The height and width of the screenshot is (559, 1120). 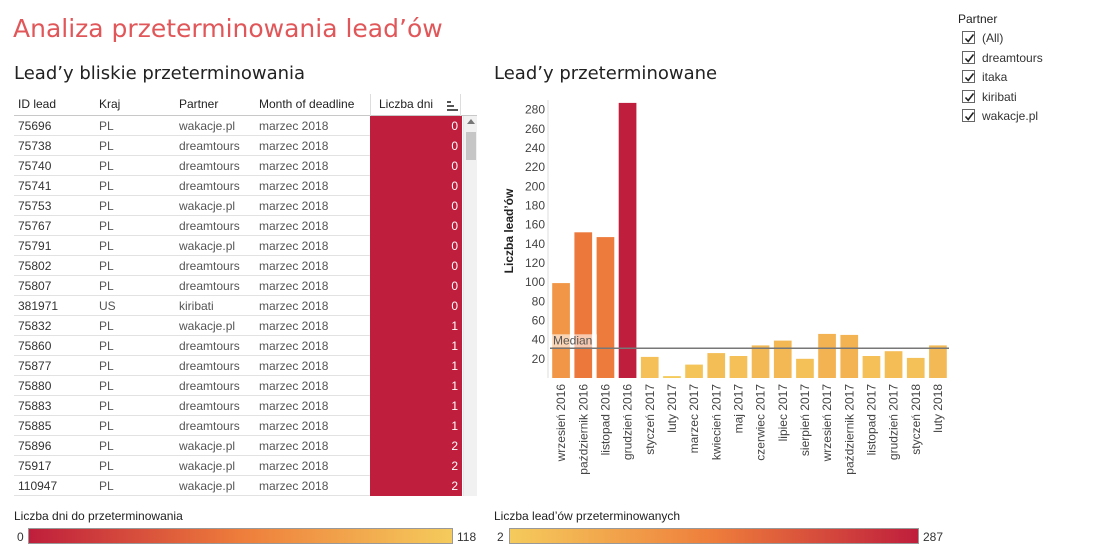 I want to click on table-row: 75802 PL dreamtours marzec 2018 0, so click(x=238, y=266).